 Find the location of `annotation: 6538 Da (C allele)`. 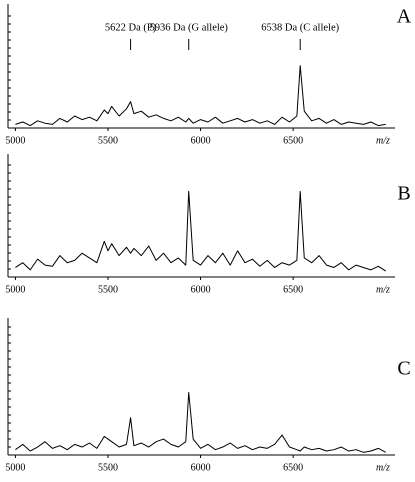

annotation: 6538 Da (C allele) is located at coordinates (300, 27).